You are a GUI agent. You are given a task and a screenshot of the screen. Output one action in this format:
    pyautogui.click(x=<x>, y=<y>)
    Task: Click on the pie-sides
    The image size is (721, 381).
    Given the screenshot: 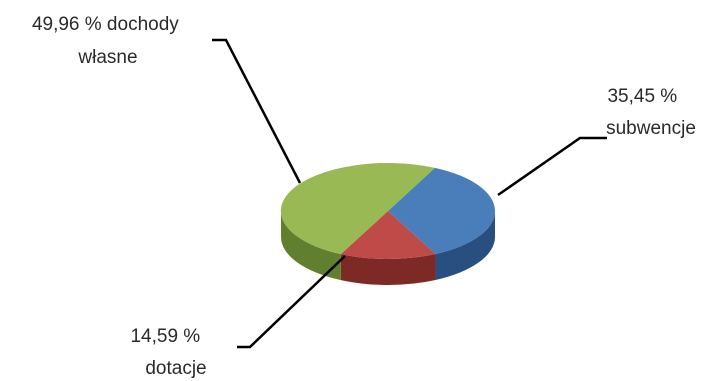 What is the action you would take?
    pyautogui.click(x=388, y=248)
    